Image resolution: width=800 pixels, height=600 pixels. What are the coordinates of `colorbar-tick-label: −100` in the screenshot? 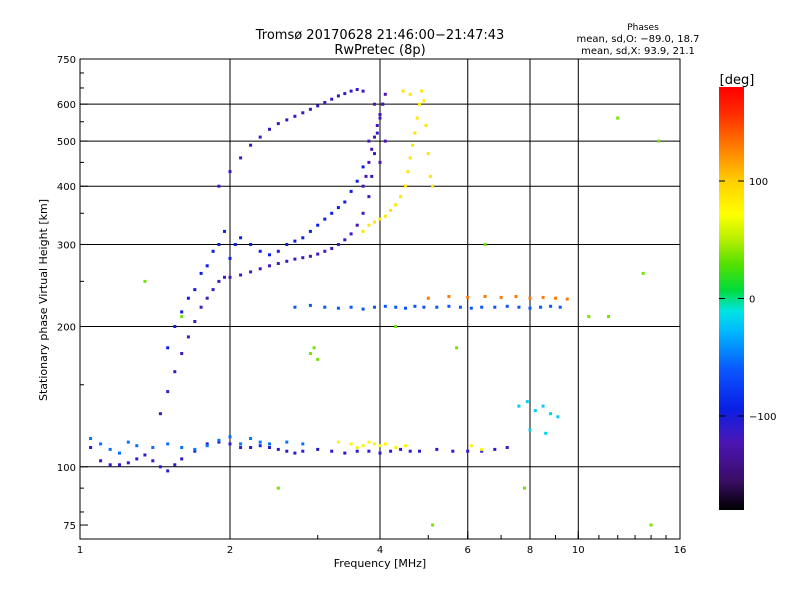 It's located at (762, 417).